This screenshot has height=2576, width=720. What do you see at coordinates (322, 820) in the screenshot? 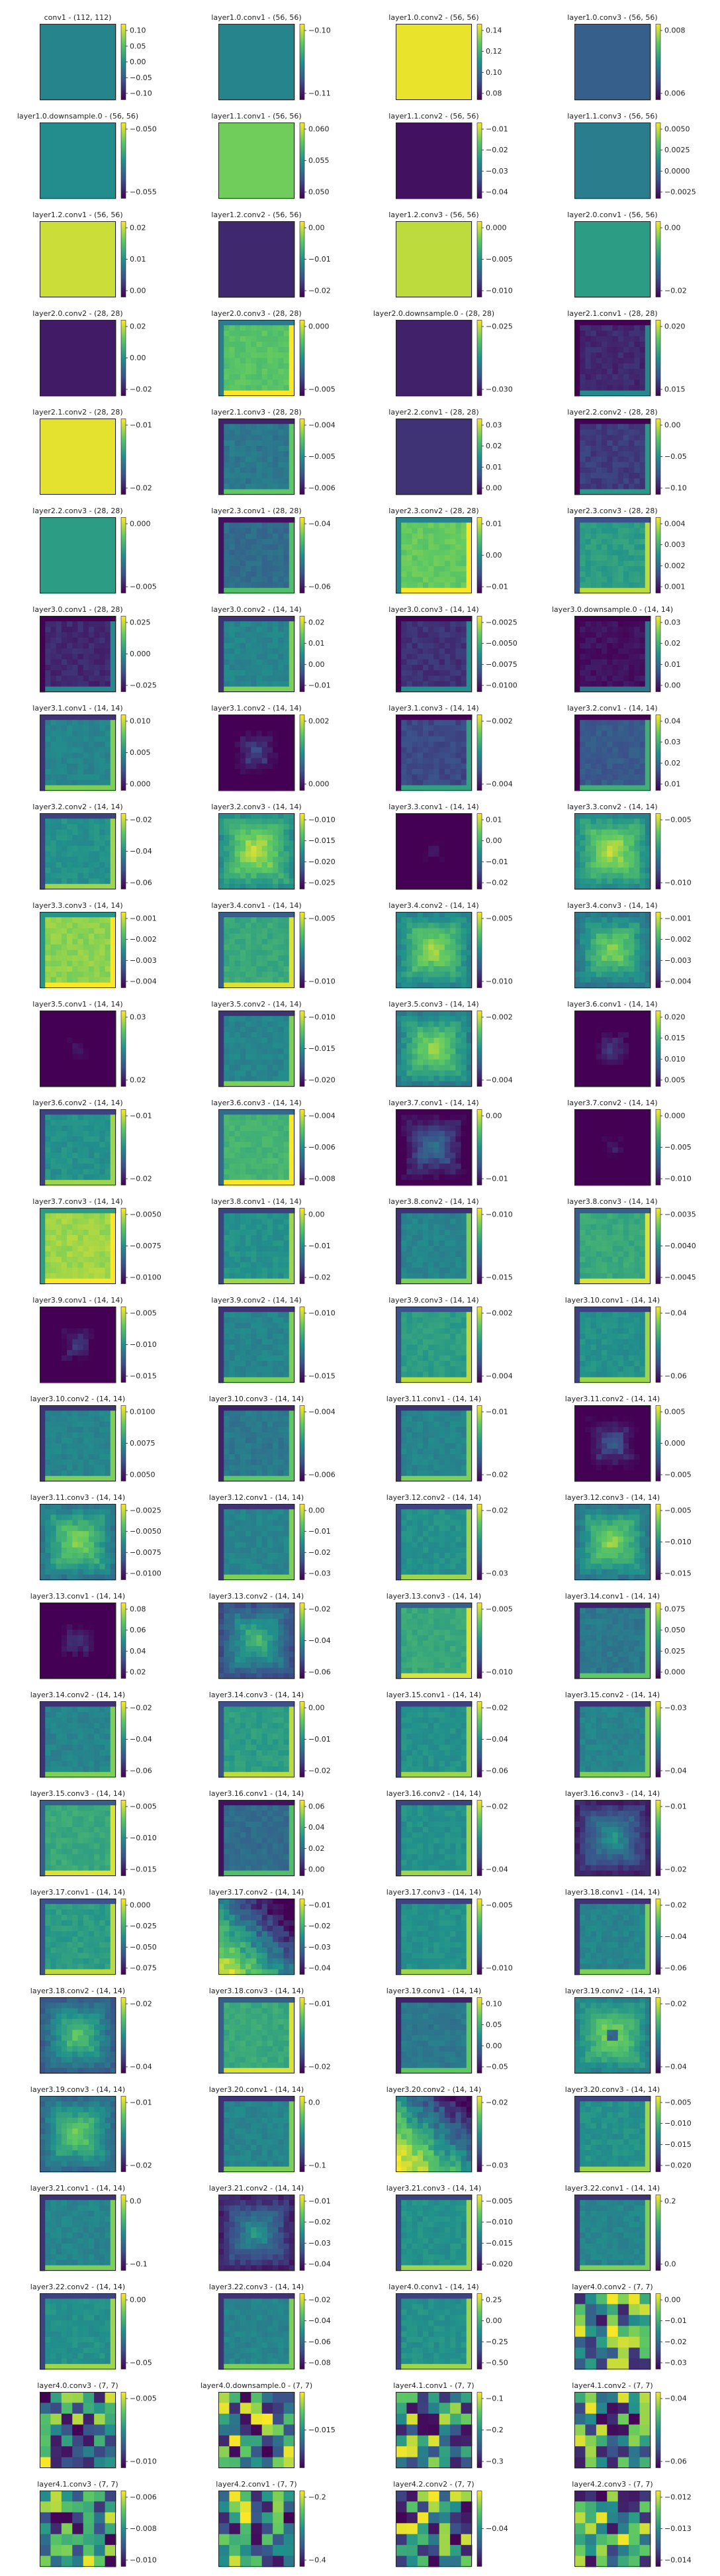
I see `colorbar-tick-label: −0.010` at bounding box center [322, 820].